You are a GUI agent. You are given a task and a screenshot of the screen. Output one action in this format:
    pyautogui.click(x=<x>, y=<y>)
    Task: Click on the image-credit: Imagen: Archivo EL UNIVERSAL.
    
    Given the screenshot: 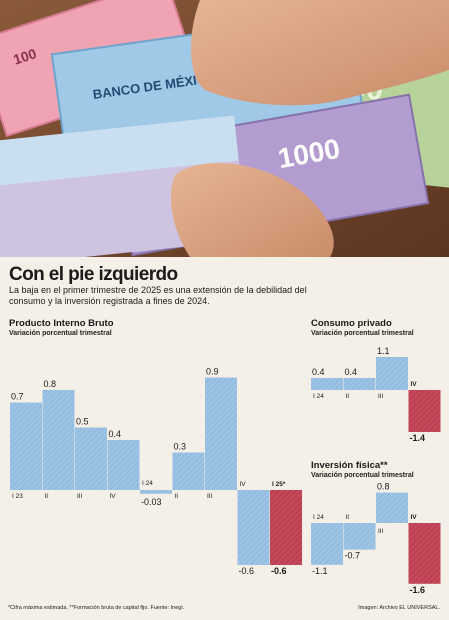 What is the action you would take?
    pyautogui.click(x=399, y=608)
    